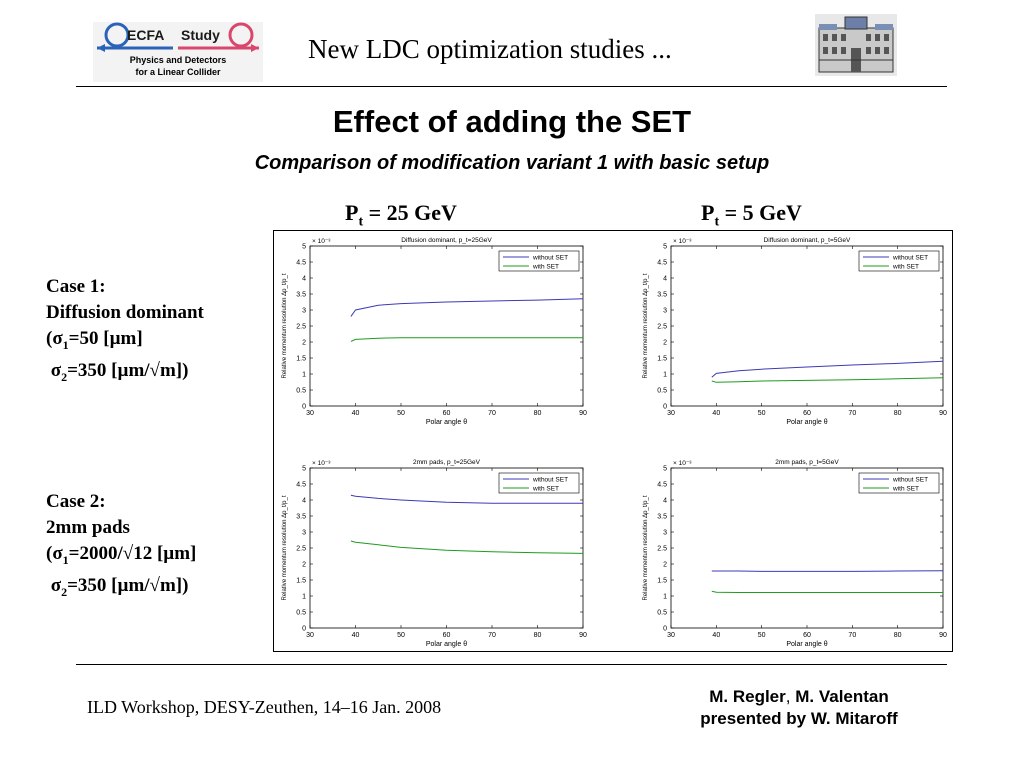 The height and width of the screenshot is (768, 1024). Describe the element at coordinates (178, 60) in the screenshot. I see `logo-subtitle-1: Physics and Detectors` at that location.